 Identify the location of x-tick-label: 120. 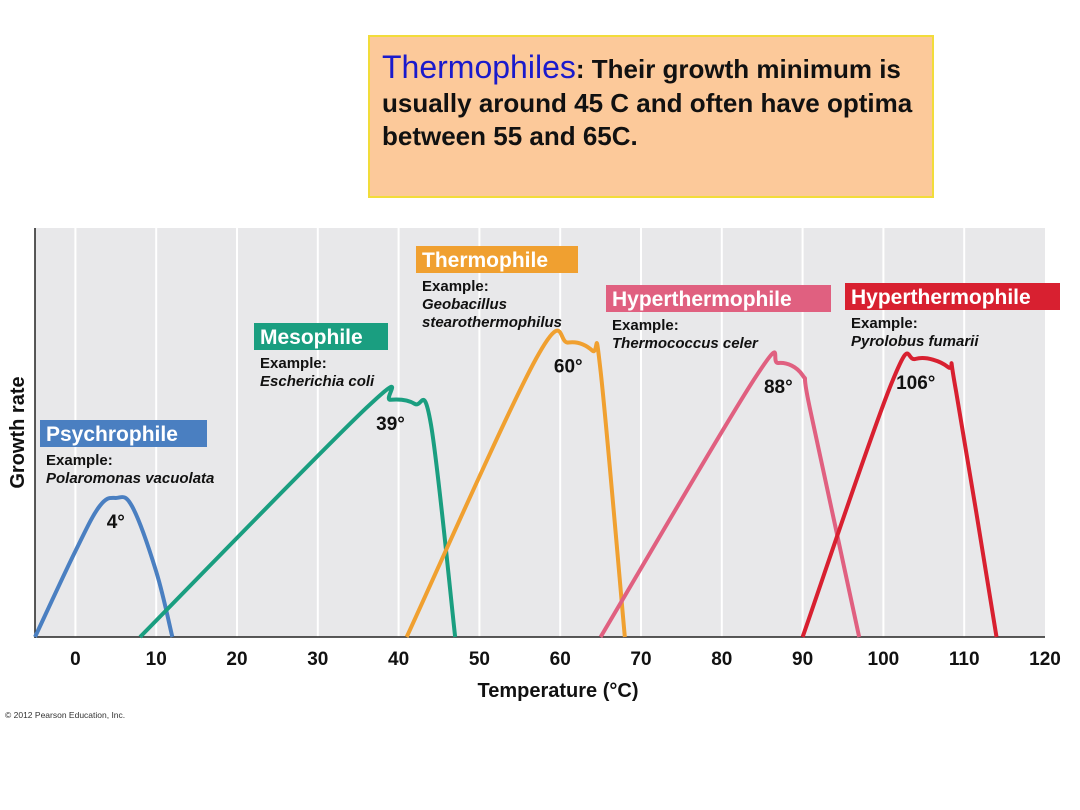
(1045, 659).